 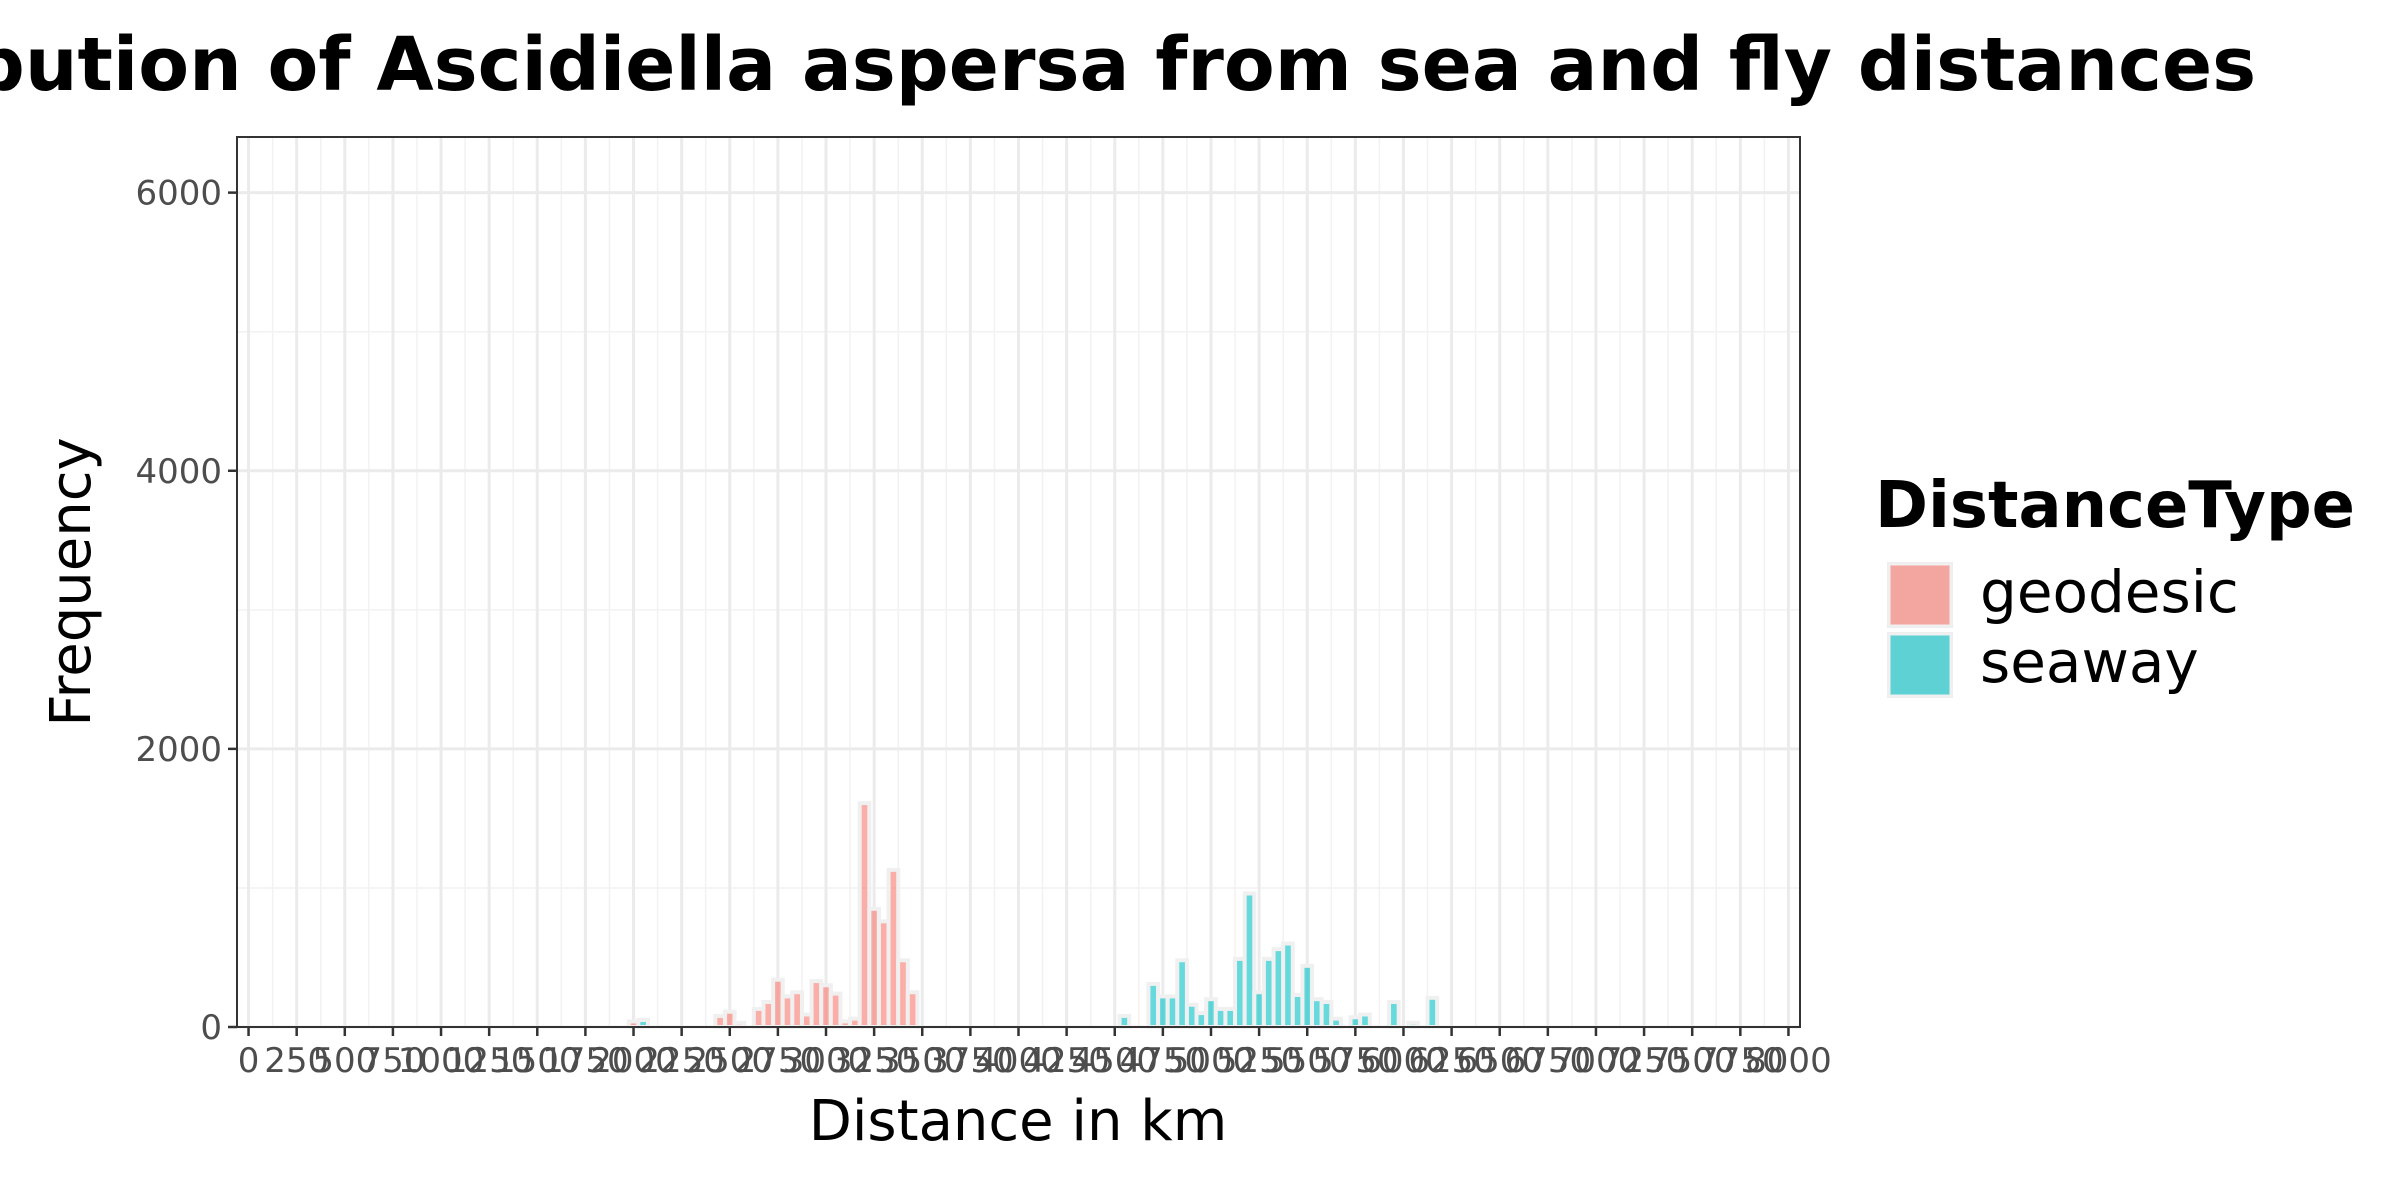 I want to click on legend-label-seaway: seaway, so click(x=2089, y=662).